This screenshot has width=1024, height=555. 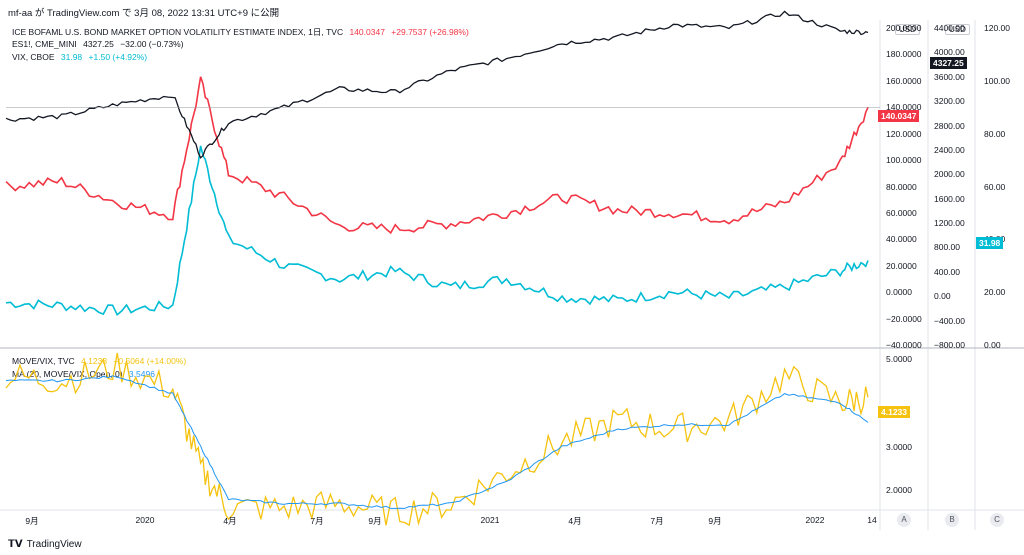 What do you see at coordinates (815, 520) in the screenshot?
I see `x-tick-9: 2022` at bounding box center [815, 520].